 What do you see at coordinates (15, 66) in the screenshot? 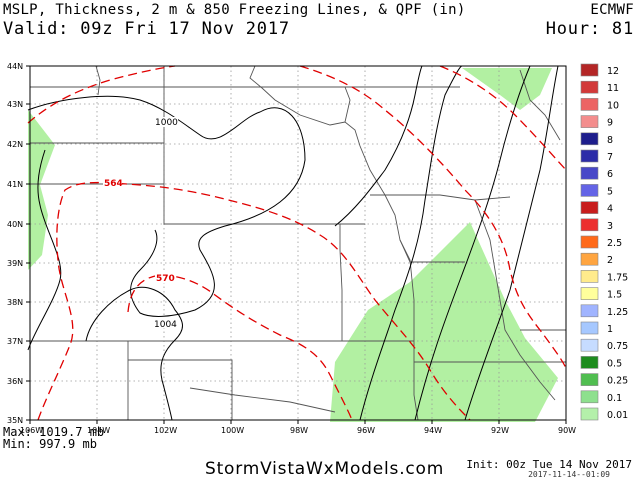
I see `lat-label: 44N` at bounding box center [15, 66].